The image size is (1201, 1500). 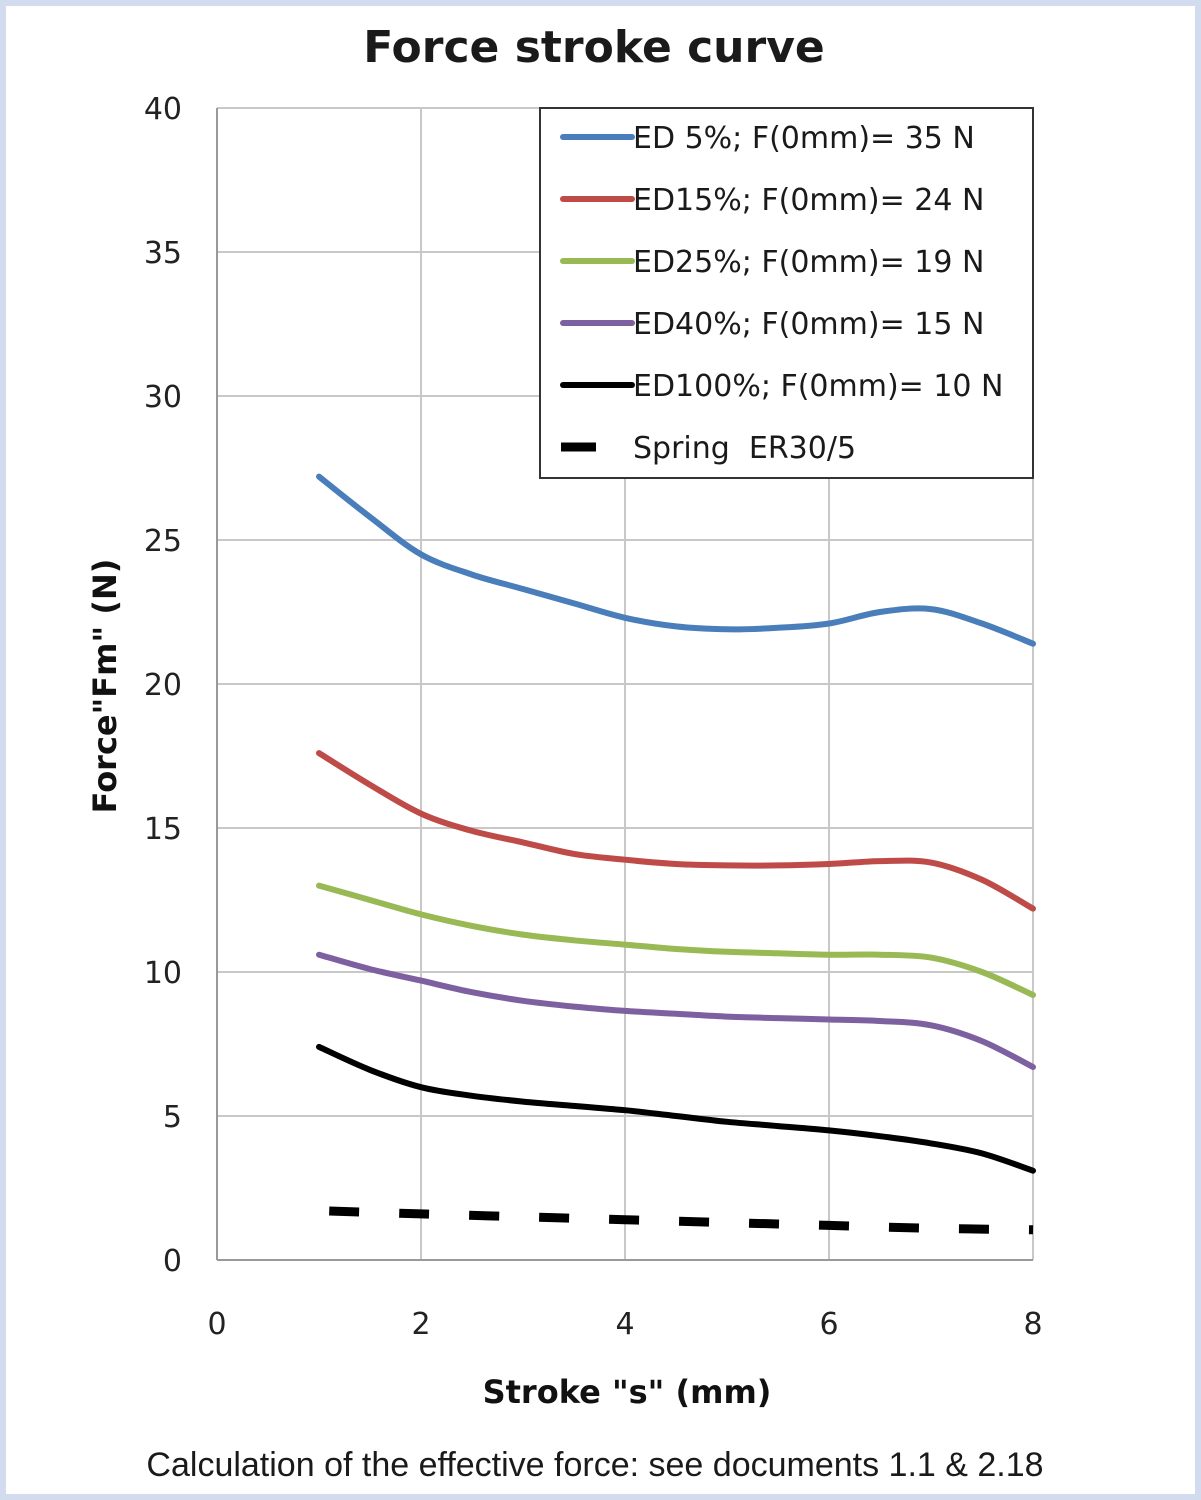 What do you see at coordinates (420, 1324) in the screenshot?
I see `x-tick-label: 2` at bounding box center [420, 1324].